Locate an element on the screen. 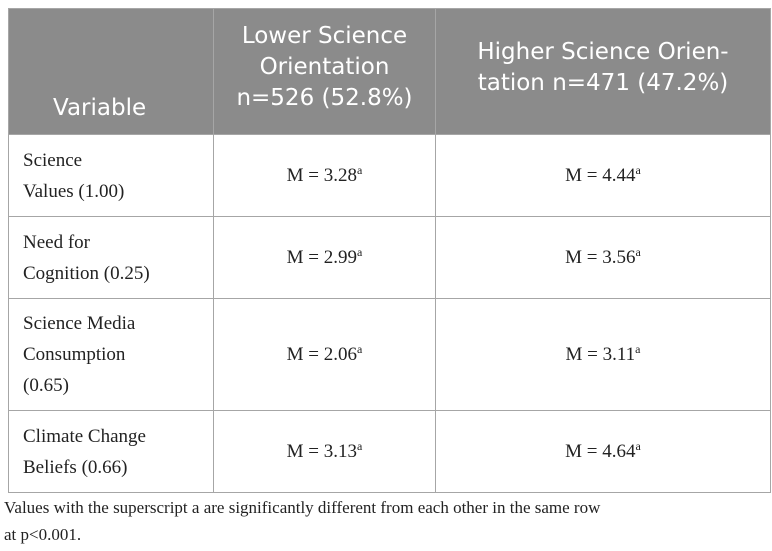  value-text: M = 2.06 is located at coordinates (322, 354).